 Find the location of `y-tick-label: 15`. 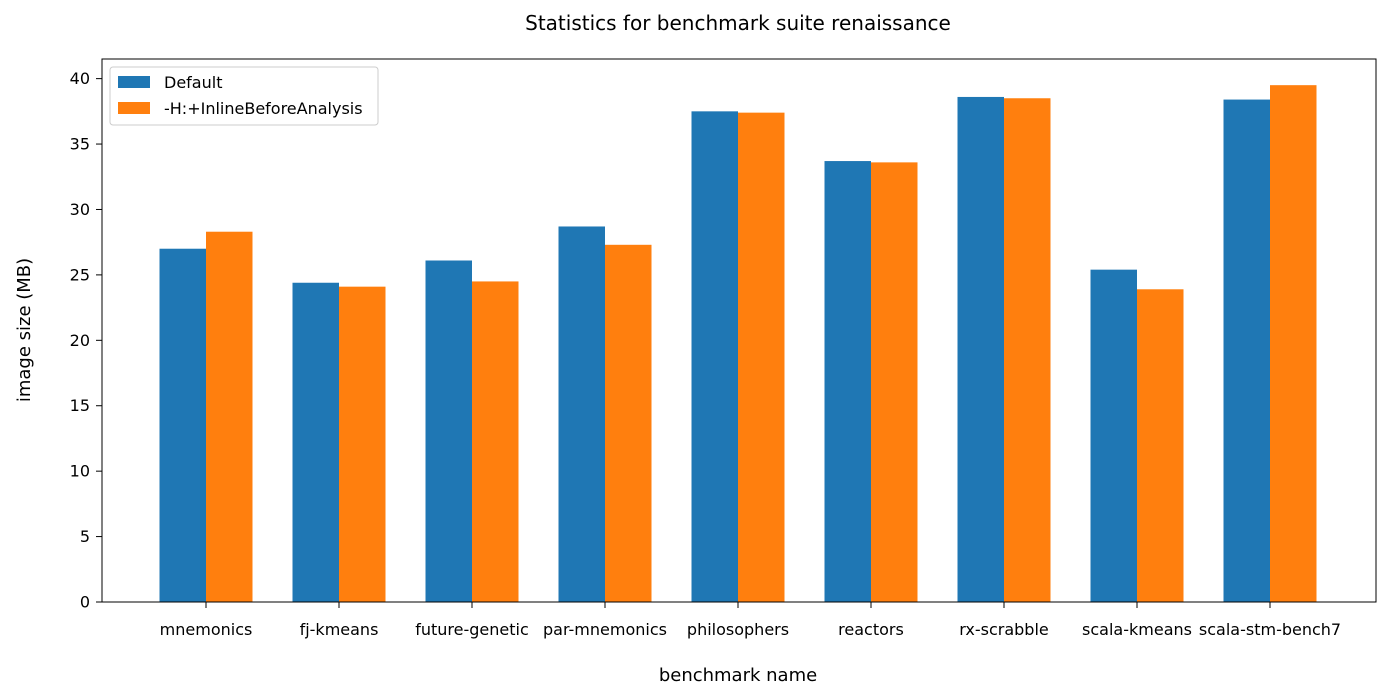

y-tick-label: 15 is located at coordinates (80, 405).